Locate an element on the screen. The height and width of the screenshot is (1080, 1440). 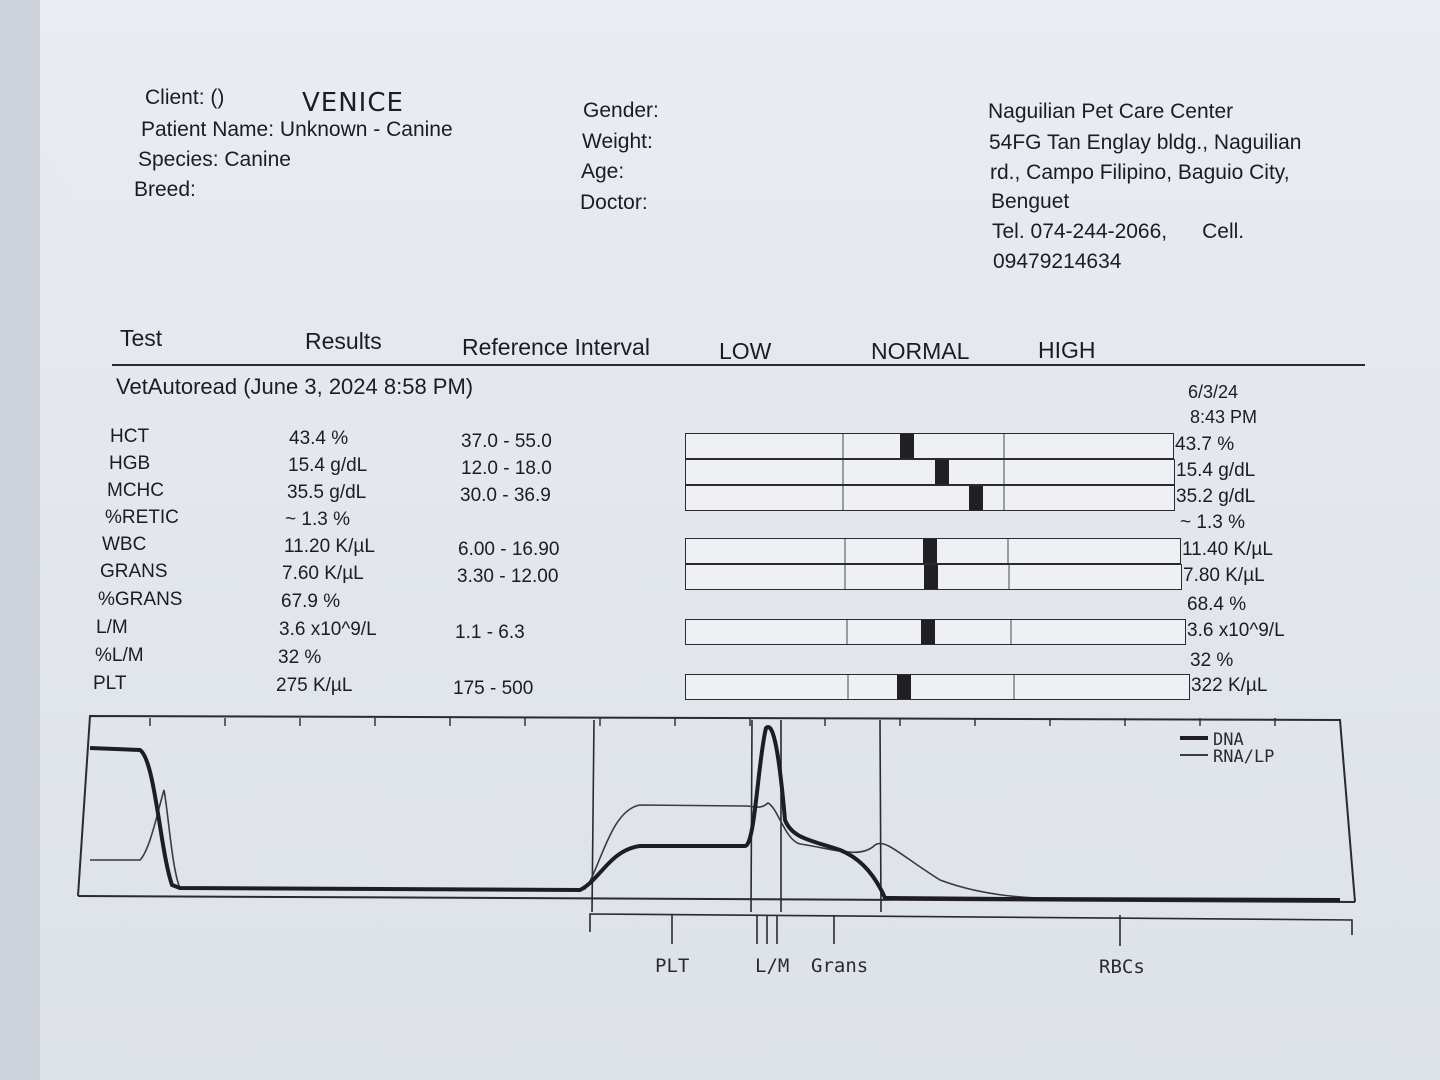
test-result: 3.6 x10^9/L is located at coordinates (328, 629).